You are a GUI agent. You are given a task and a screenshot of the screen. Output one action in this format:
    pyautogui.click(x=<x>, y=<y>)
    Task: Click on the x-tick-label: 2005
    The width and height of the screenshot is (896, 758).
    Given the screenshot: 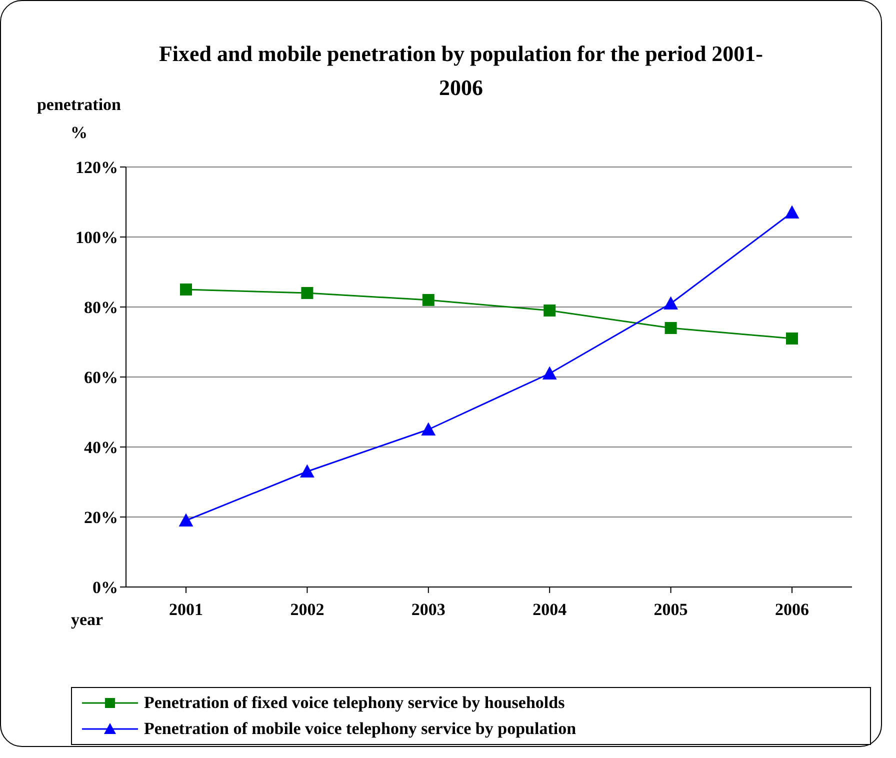 What is the action you would take?
    pyautogui.click(x=671, y=610)
    